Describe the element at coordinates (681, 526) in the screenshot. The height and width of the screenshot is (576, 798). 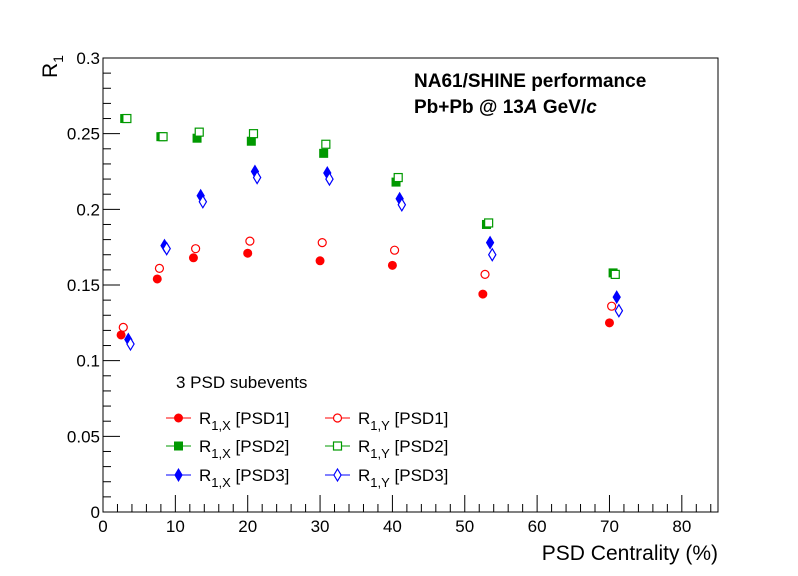
I see `x-tick-label: 80` at that location.